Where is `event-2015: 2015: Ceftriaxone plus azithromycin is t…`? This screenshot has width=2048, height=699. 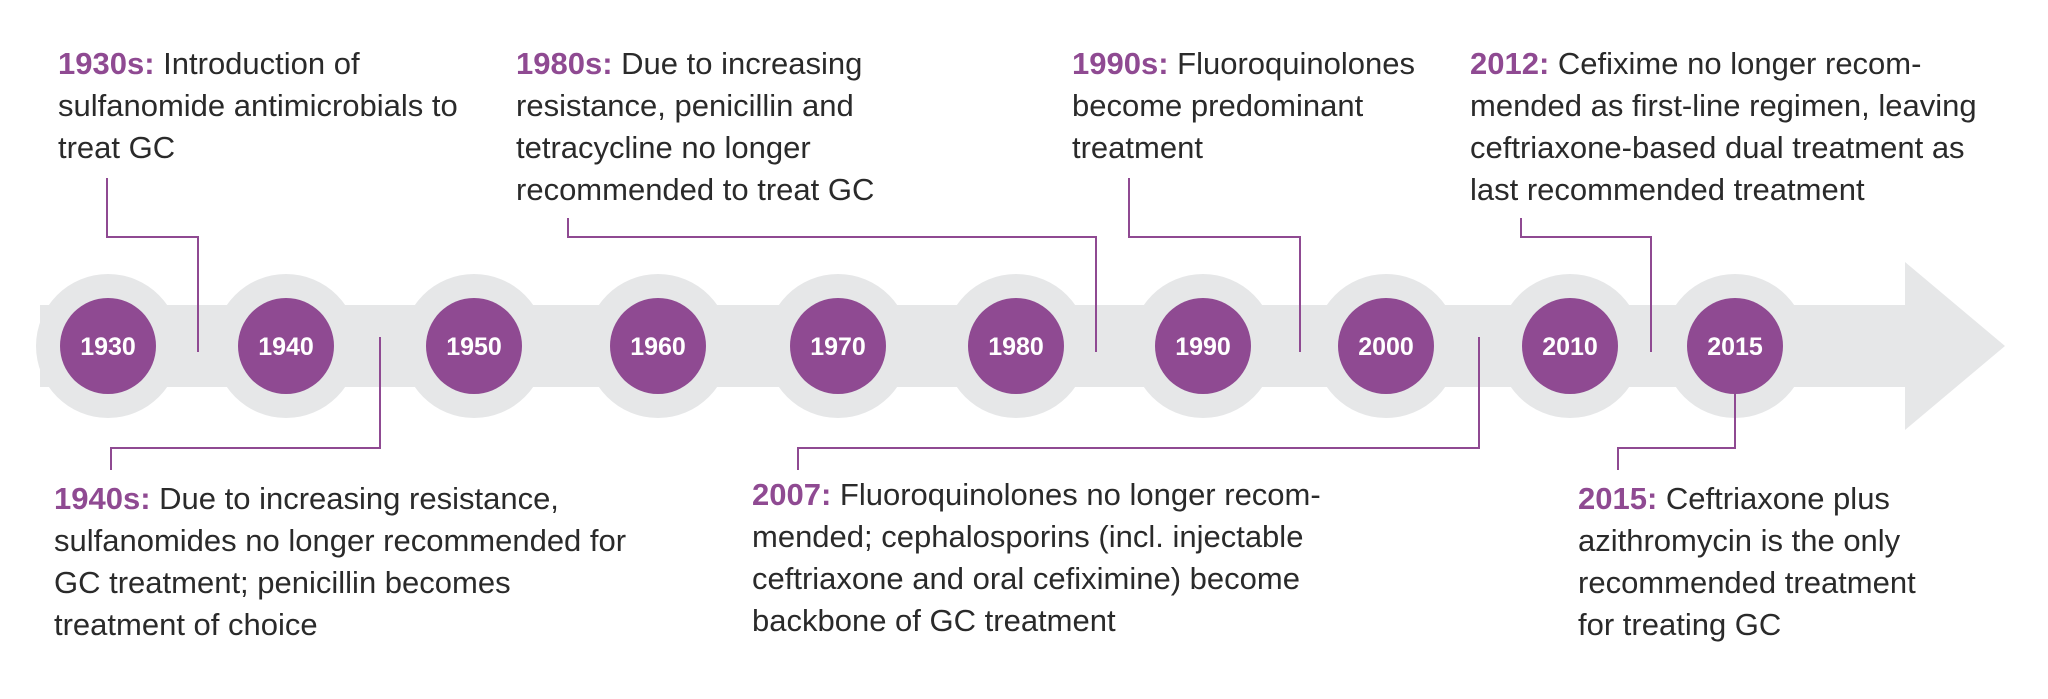 event-2015: 2015: Ceftriaxone plus azithromycin is t… is located at coordinates (1768, 562).